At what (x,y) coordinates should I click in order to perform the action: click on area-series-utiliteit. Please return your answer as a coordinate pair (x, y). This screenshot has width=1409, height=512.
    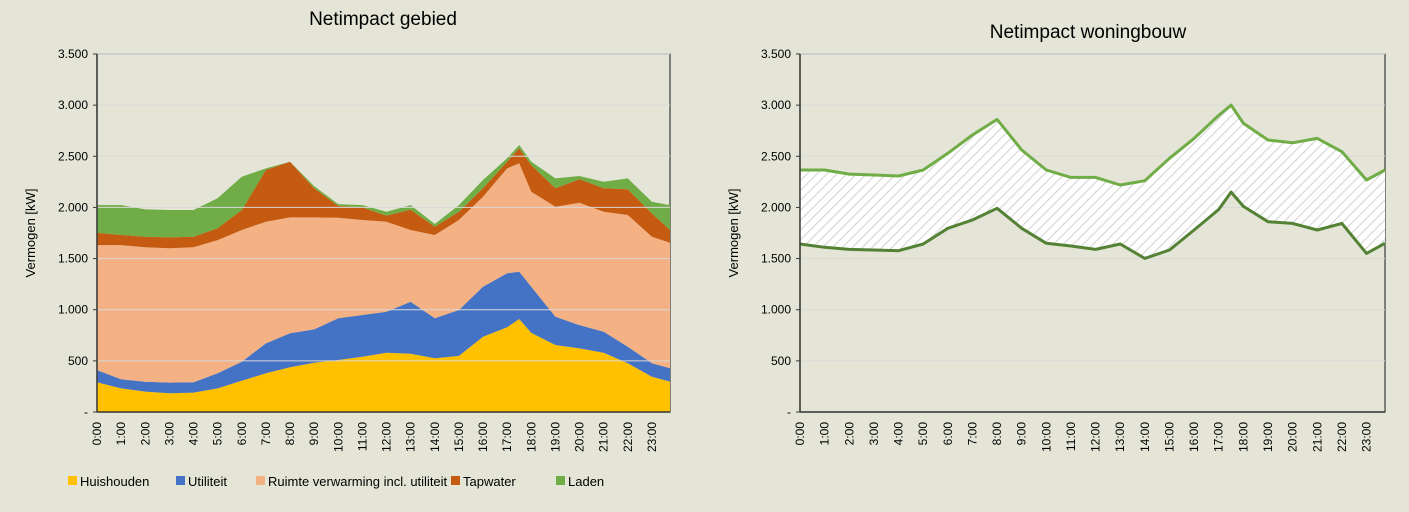
    Looking at the image, I should click on (383, 332).